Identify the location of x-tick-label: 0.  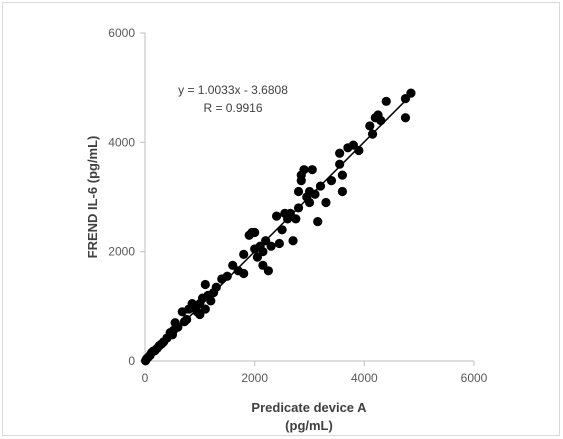
(145, 378).